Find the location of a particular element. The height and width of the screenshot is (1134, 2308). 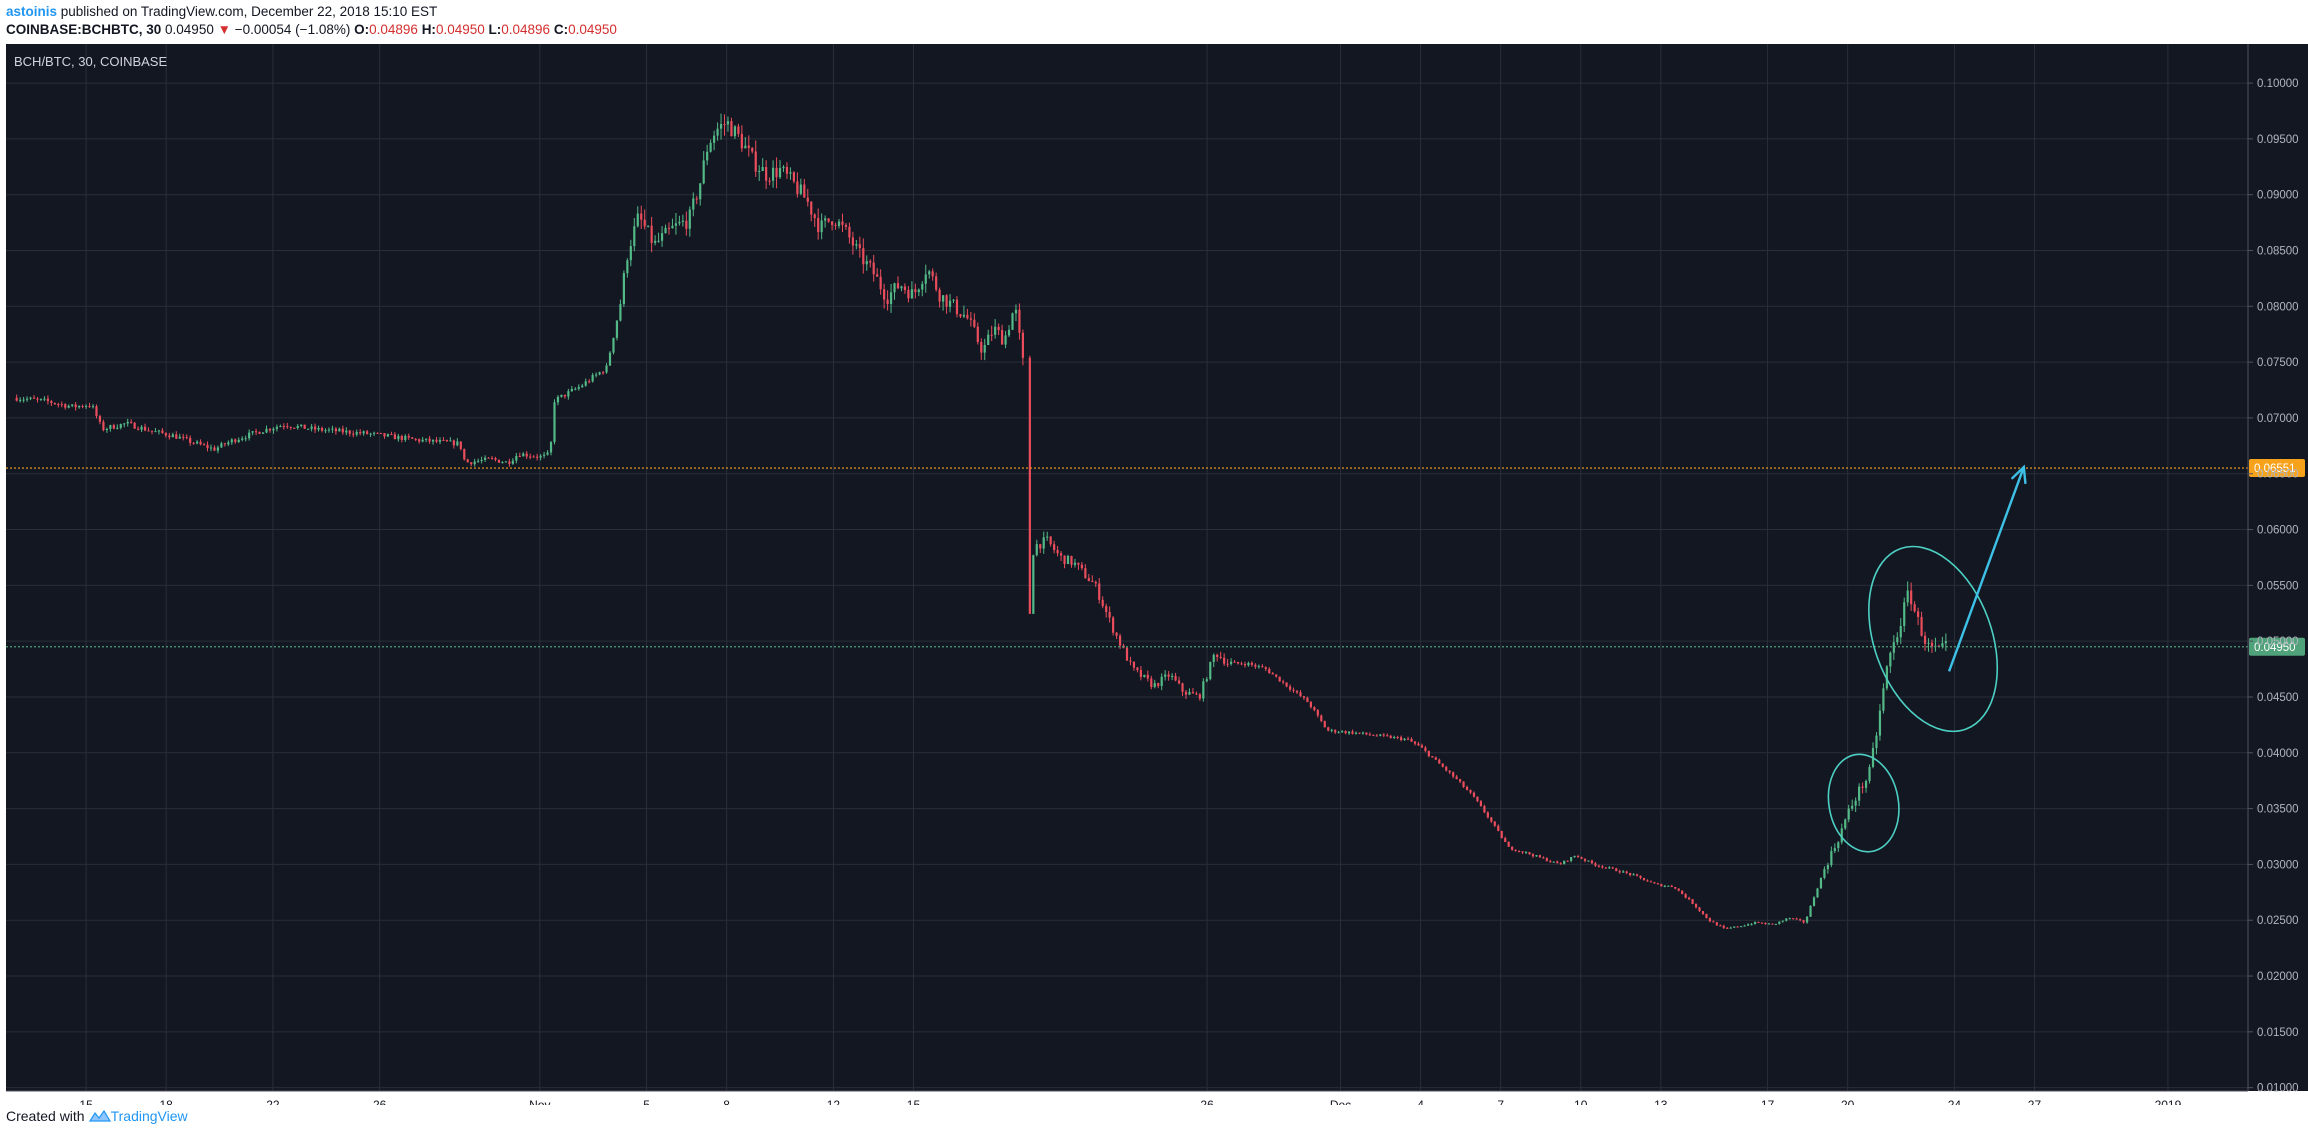

y-tick-label: 0.03500 is located at coordinates (2278, 810).